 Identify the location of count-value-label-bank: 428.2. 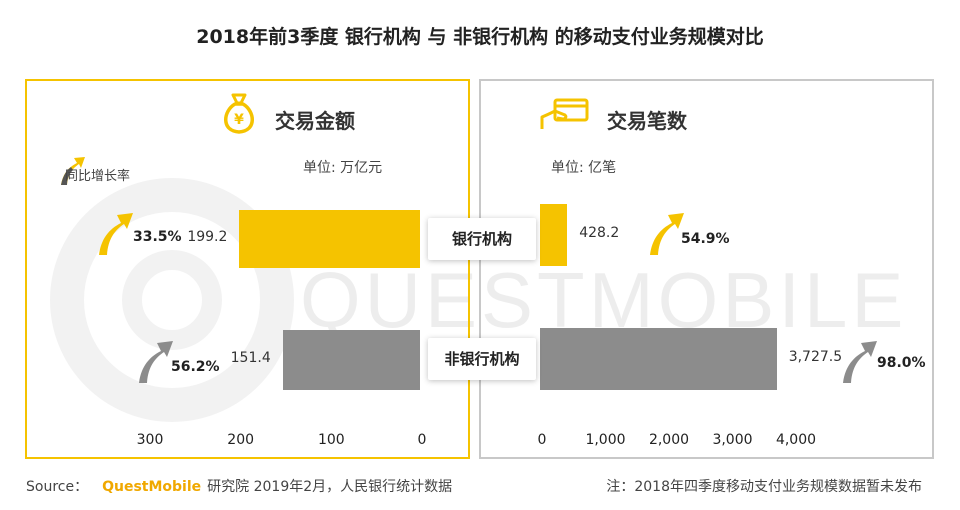
(599, 233).